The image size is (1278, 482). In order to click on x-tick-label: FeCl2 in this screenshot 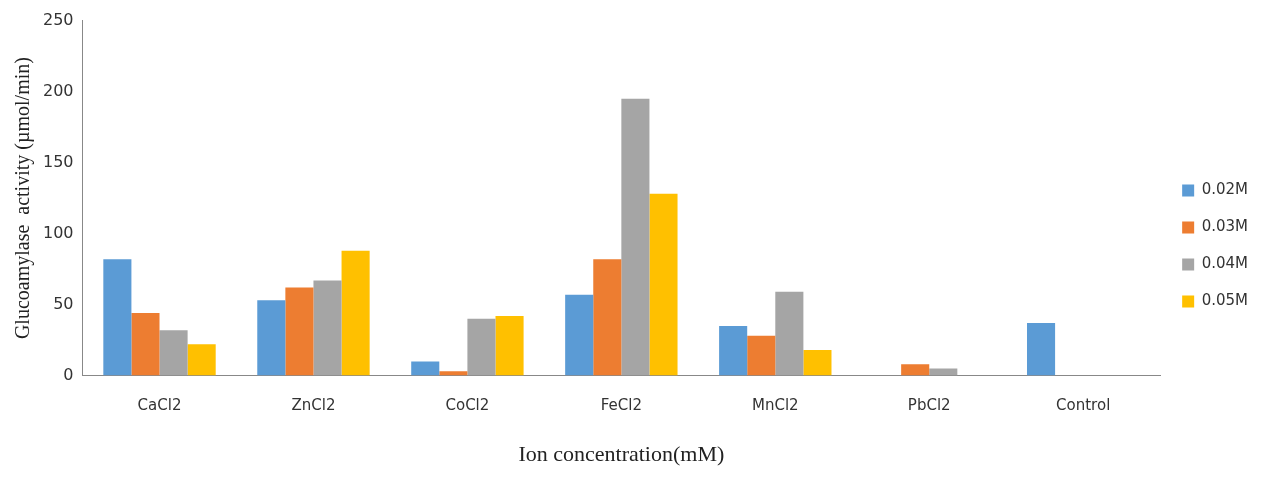, I will do `click(621, 405)`.